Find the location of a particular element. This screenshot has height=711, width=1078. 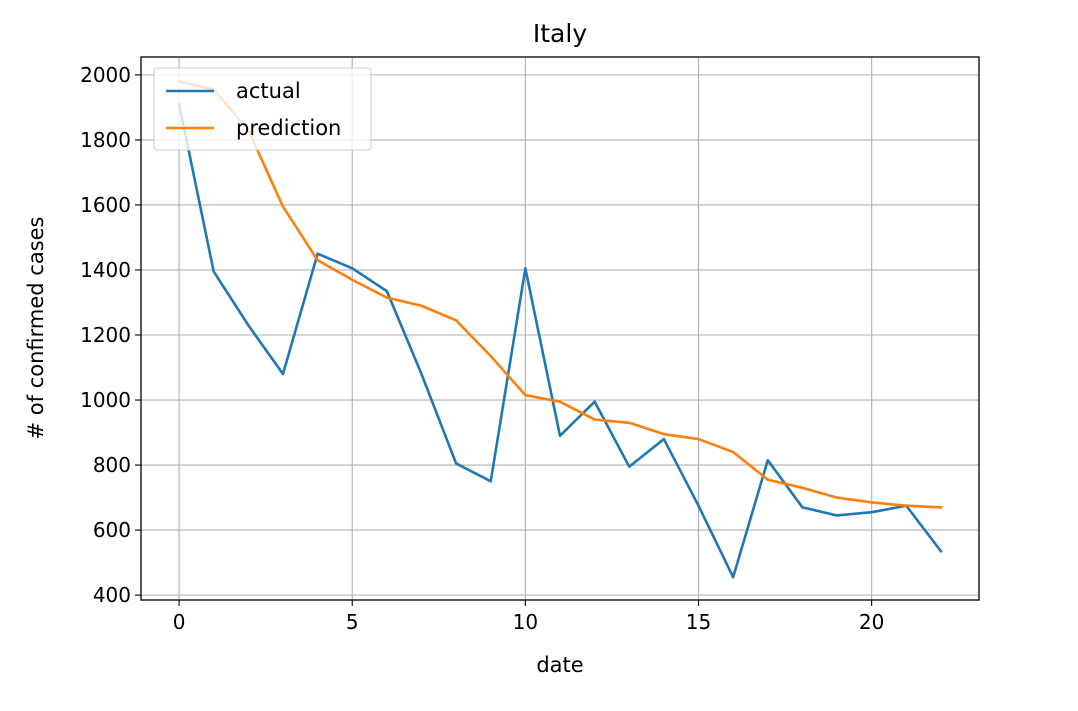

y-tick-label: 600 is located at coordinates (112, 530).